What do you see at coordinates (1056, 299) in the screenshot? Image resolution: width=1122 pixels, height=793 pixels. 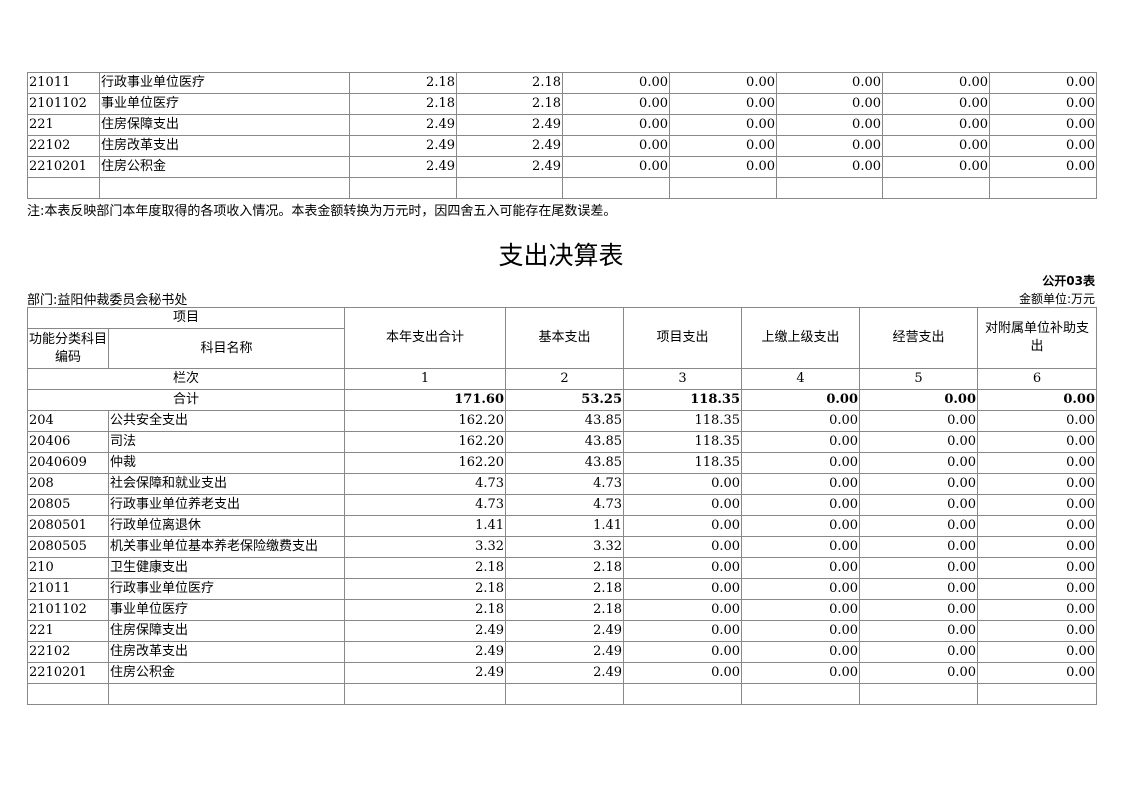 I see `unit-label: 金额单位:万元` at bounding box center [1056, 299].